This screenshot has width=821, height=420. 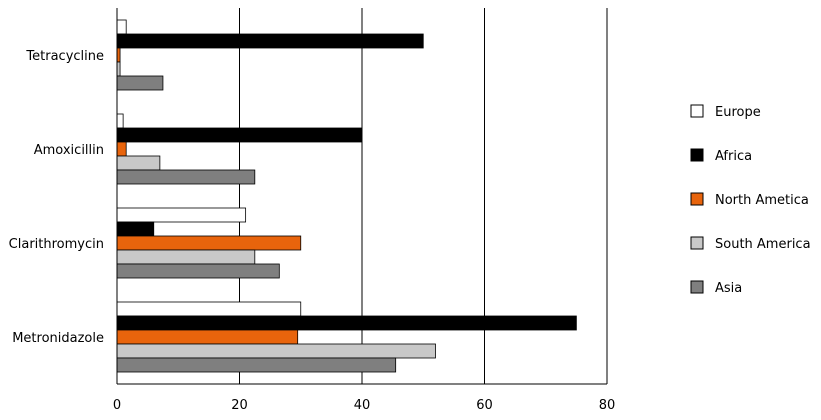 I want to click on category-label: Tetracycline, so click(x=64, y=56).